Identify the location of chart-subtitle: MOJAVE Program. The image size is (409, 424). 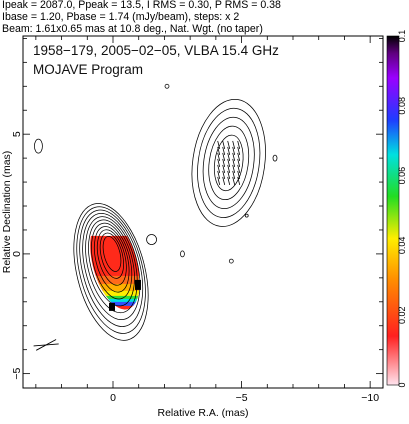
(88, 69).